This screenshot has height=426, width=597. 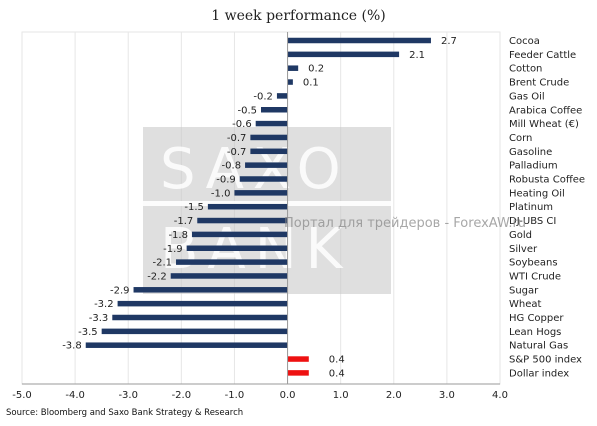 What do you see at coordinates (316, 69) in the screenshot?
I see `value-label-2: 0.2` at bounding box center [316, 69].